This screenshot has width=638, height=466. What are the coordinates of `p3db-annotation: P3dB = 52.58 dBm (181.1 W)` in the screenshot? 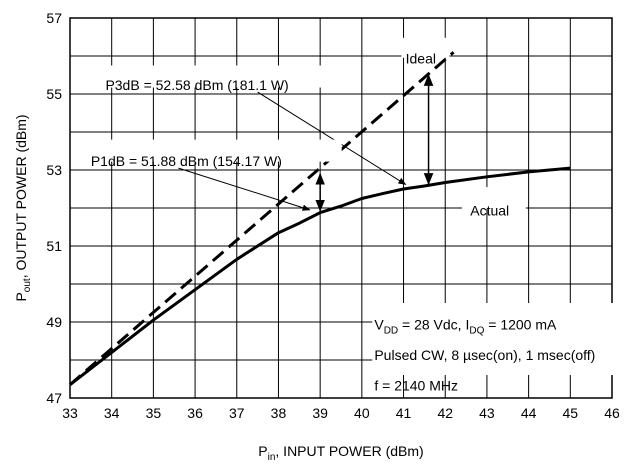 It's located at (196, 85).